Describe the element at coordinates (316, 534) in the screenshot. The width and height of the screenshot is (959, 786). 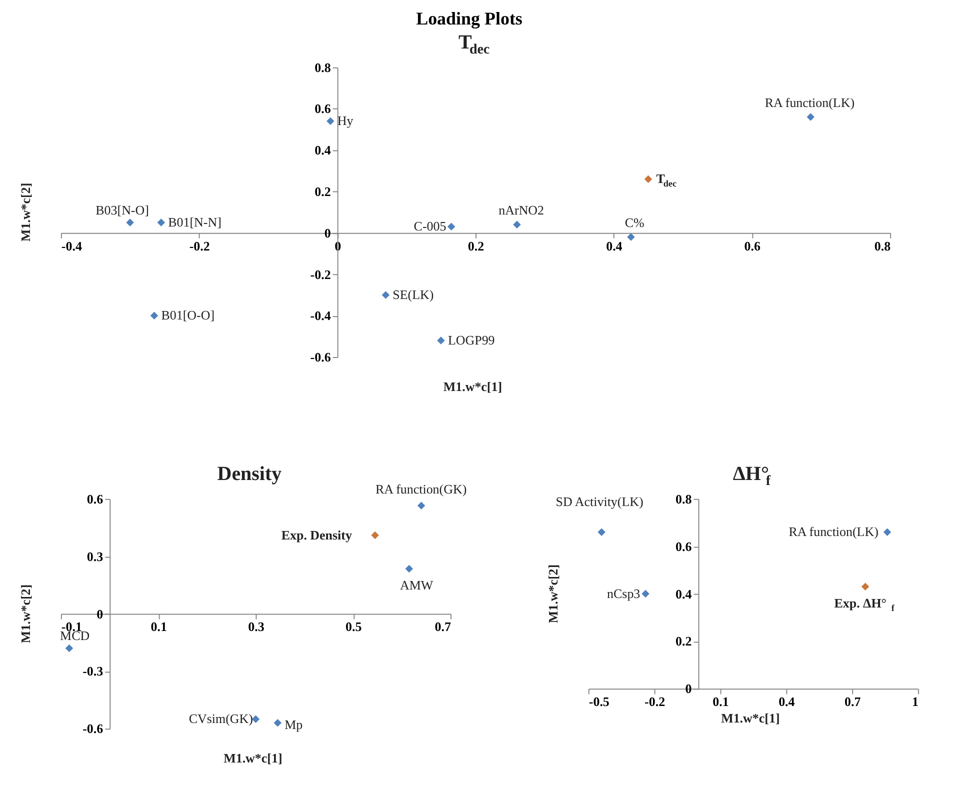
I see `series-label: Exp. Density` at that location.